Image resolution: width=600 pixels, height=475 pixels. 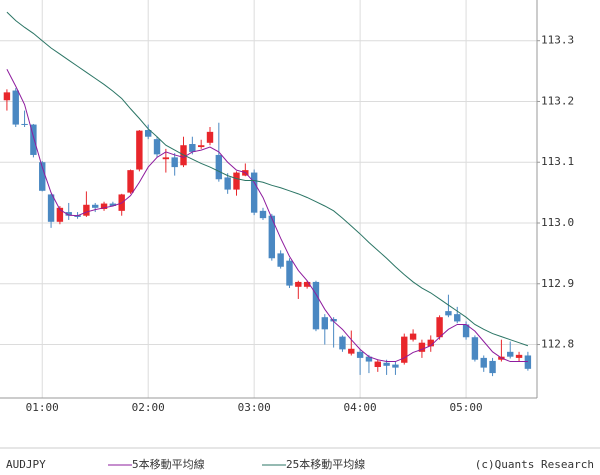 What do you see at coordinates (557, 222) in the screenshot?
I see `y-tick-label: 113.0` at bounding box center [557, 222].